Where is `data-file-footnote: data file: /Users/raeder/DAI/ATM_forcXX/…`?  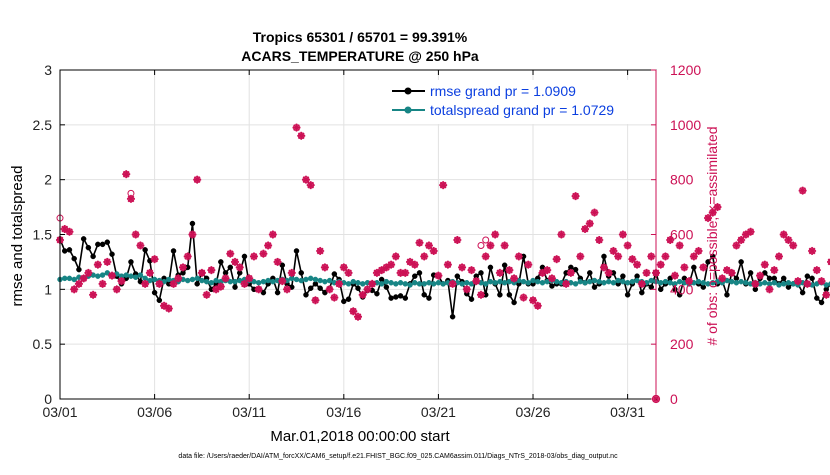 data-file-footnote: data file: /Users/raeder/DAI/ATM_forcXX/… is located at coordinates (398, 456).